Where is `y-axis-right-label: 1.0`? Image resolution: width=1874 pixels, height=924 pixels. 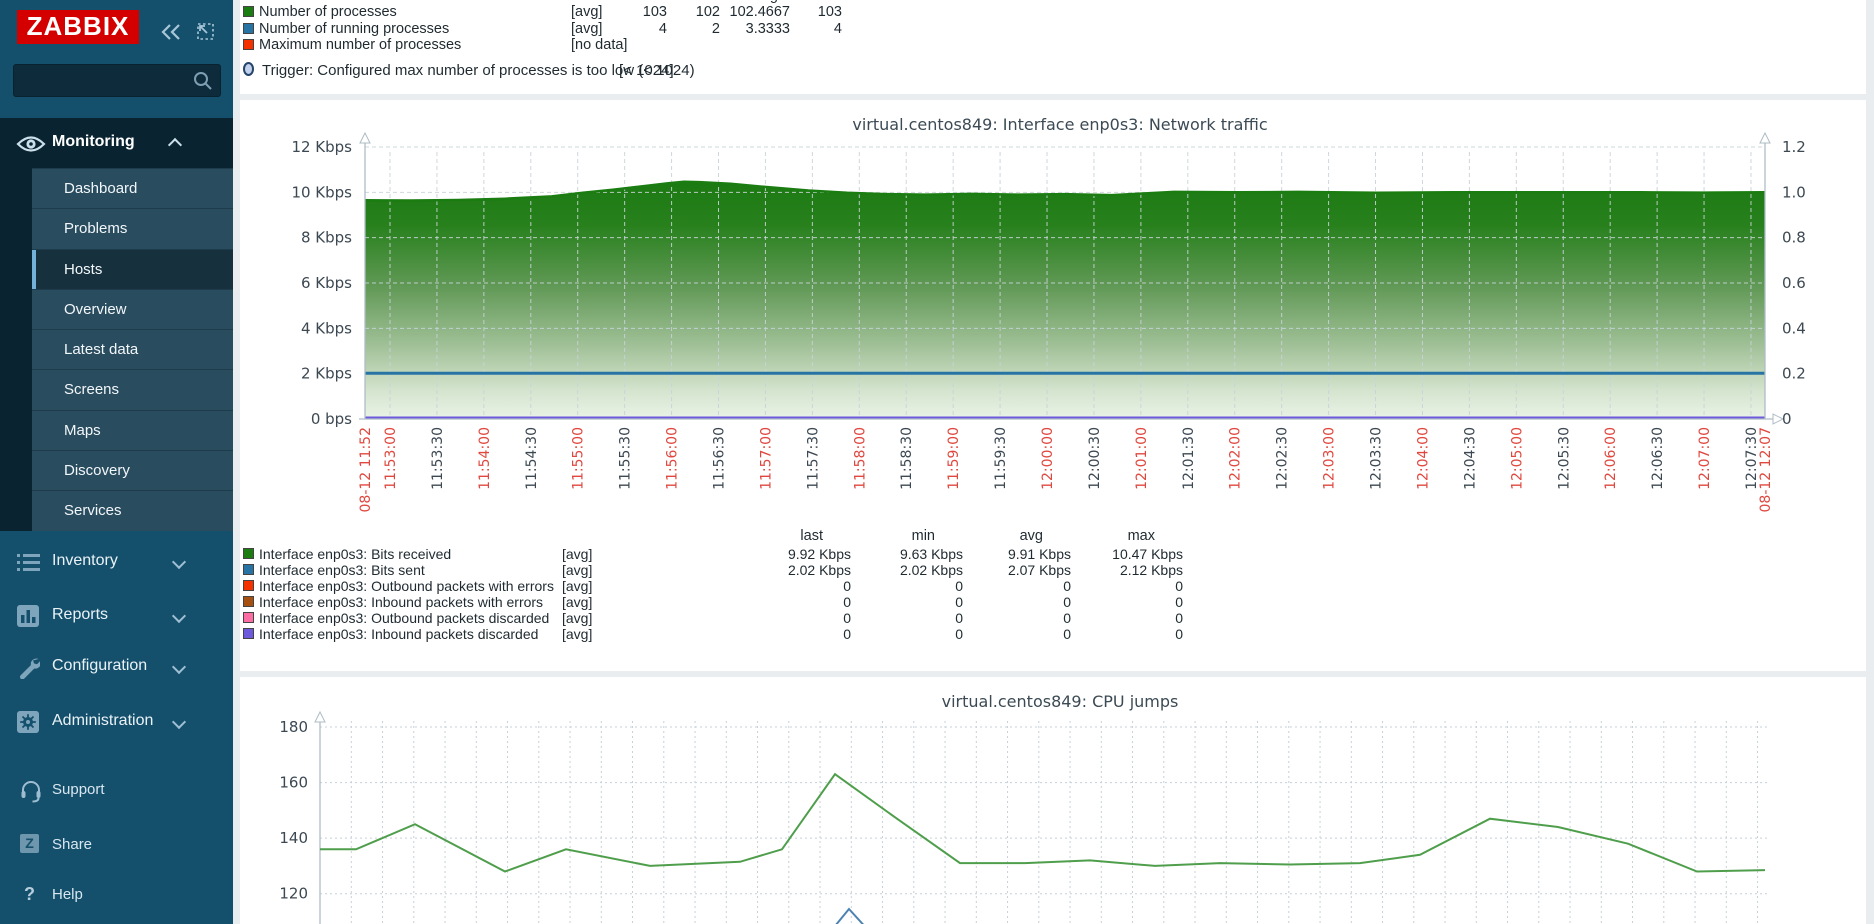
y-axis-right-label: 1.0 is located at coordinates (1794, 192).